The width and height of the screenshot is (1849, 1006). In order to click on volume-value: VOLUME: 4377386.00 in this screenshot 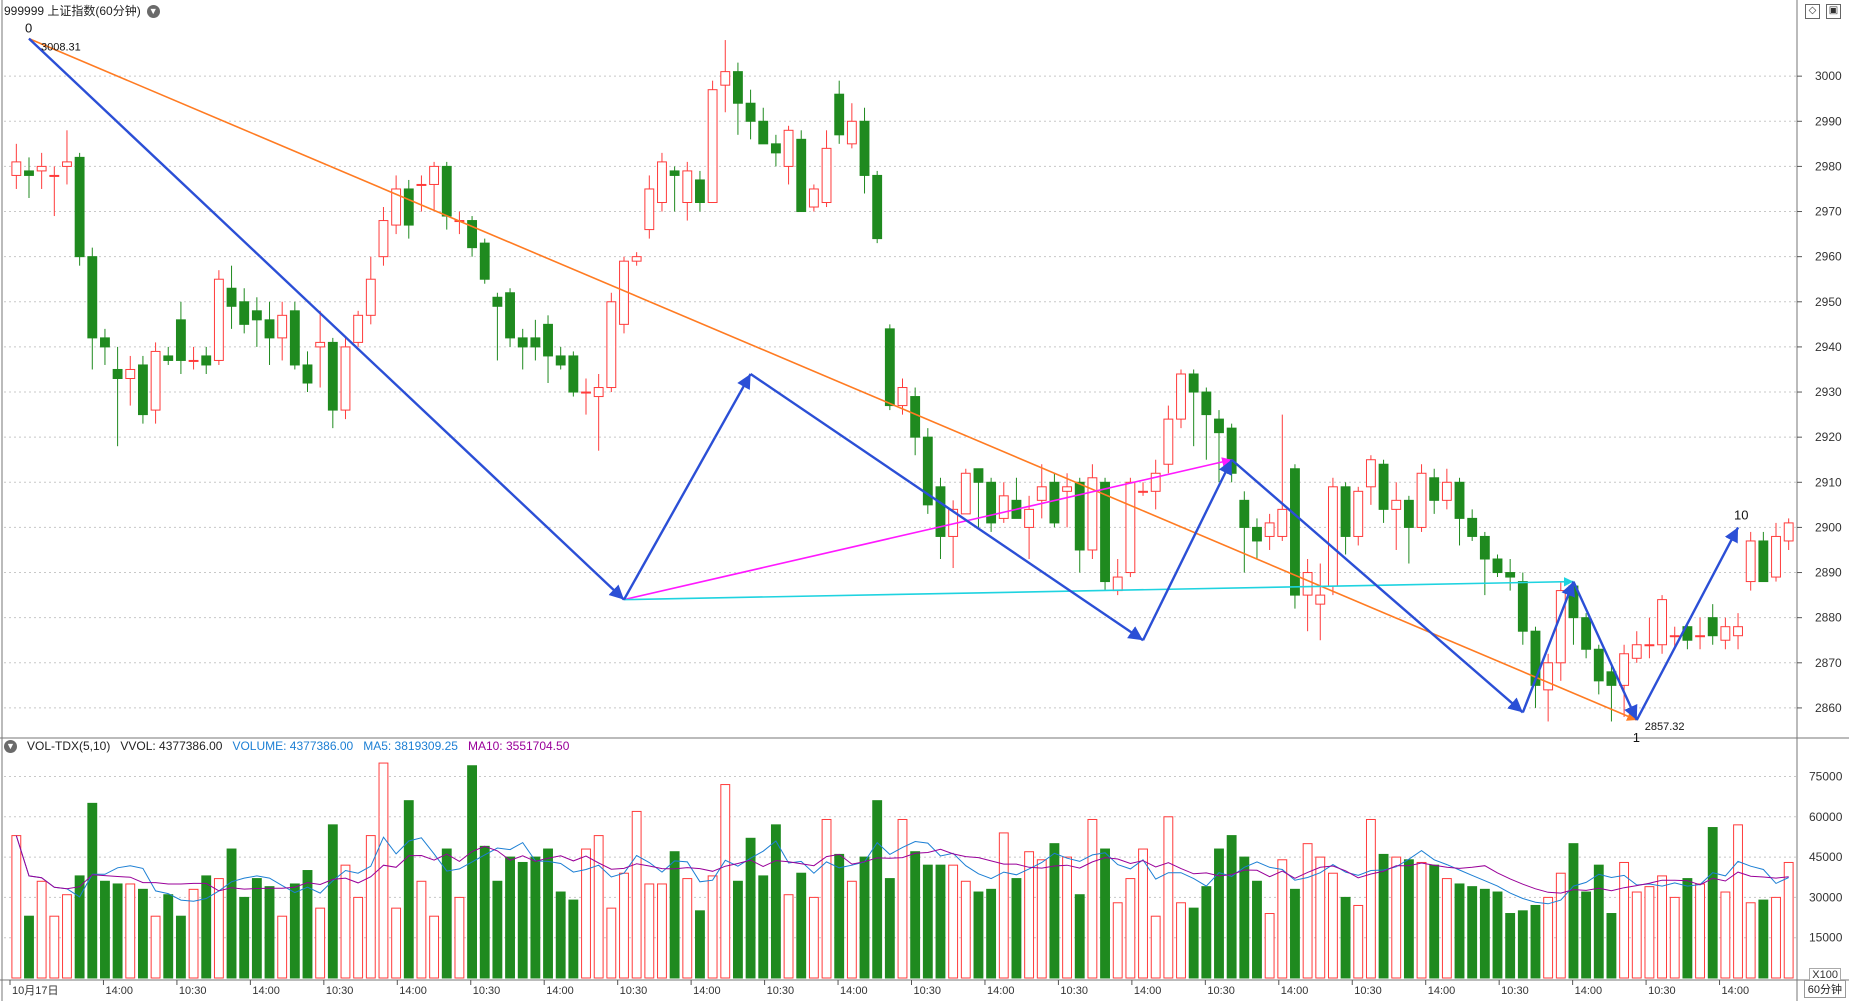, I will do `click(293, 746)`.